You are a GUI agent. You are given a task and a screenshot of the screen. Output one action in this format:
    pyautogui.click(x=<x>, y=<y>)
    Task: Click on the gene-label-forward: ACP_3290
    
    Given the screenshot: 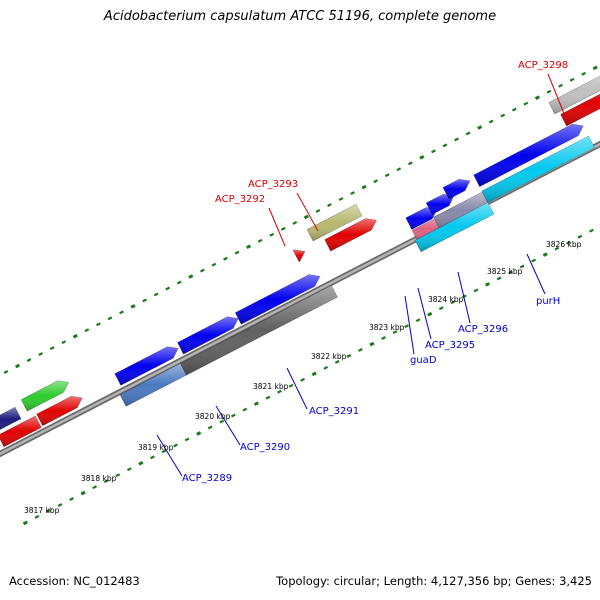 What is the action you would take?
    pyautogui.click(x=265, y=447)
    